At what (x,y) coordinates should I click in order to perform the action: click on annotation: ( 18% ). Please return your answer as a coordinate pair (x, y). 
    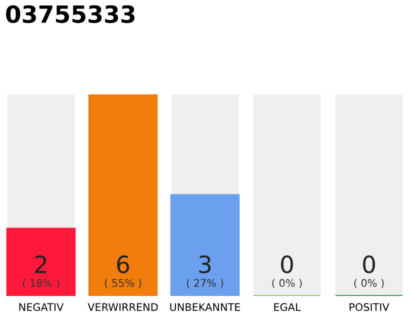
    Looking at the image, I should click on (41, 283).